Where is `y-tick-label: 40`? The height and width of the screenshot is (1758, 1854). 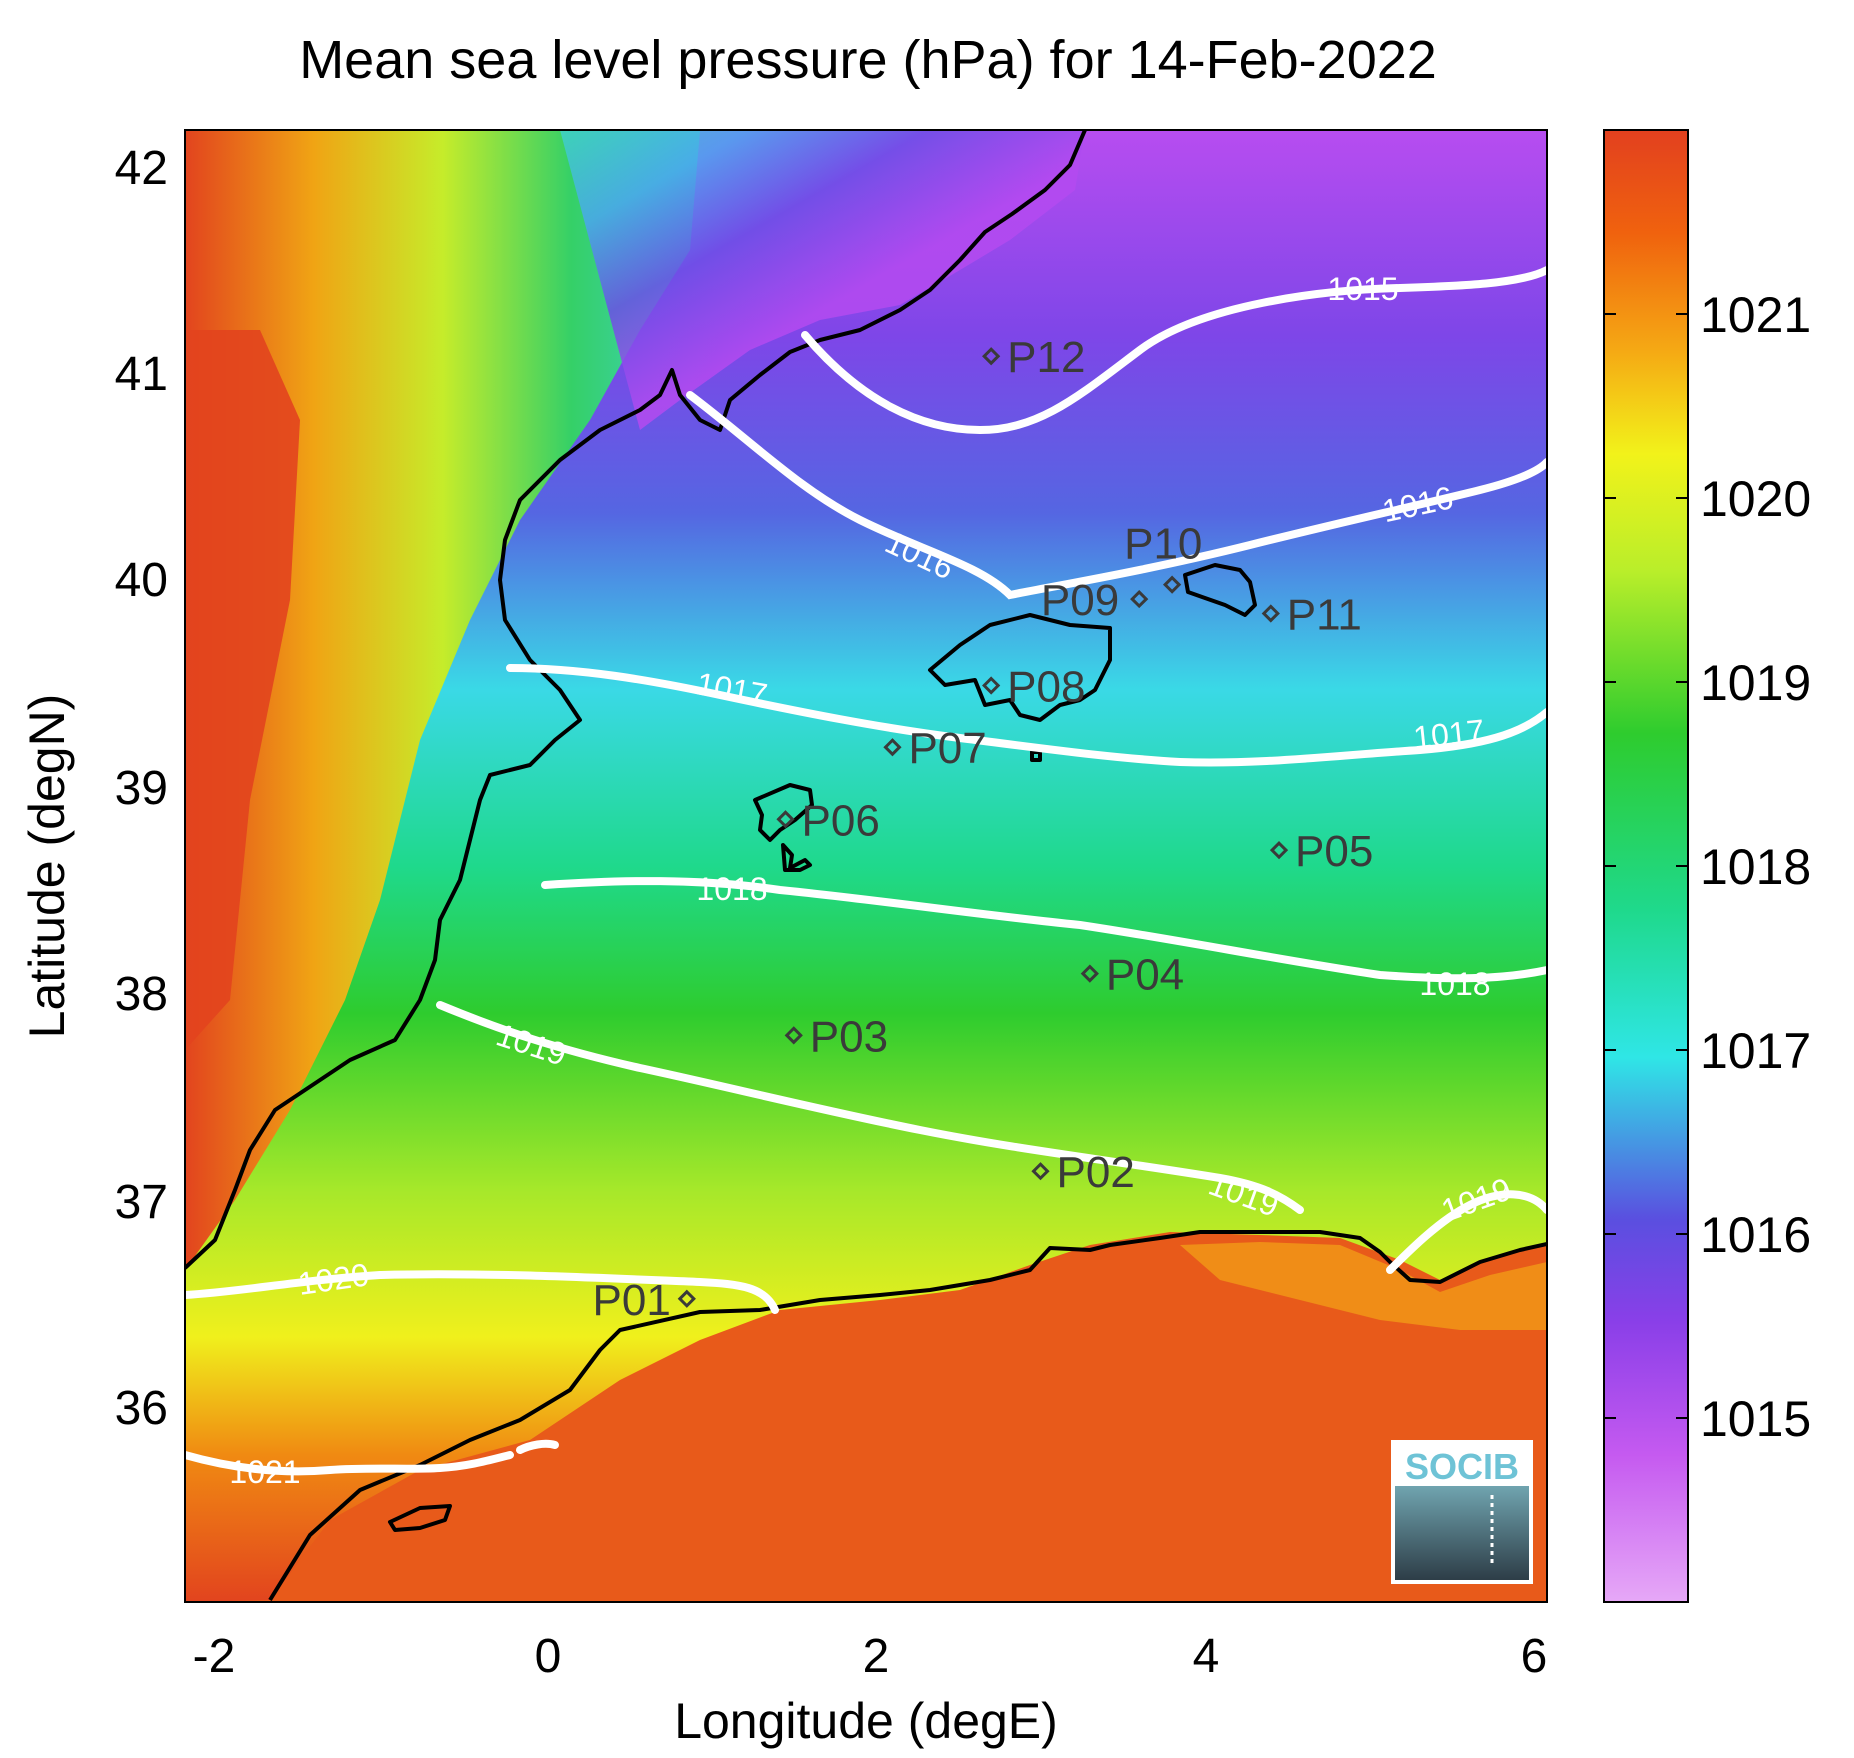 y-tick-label: 40 is located at coordinates (141, 580).